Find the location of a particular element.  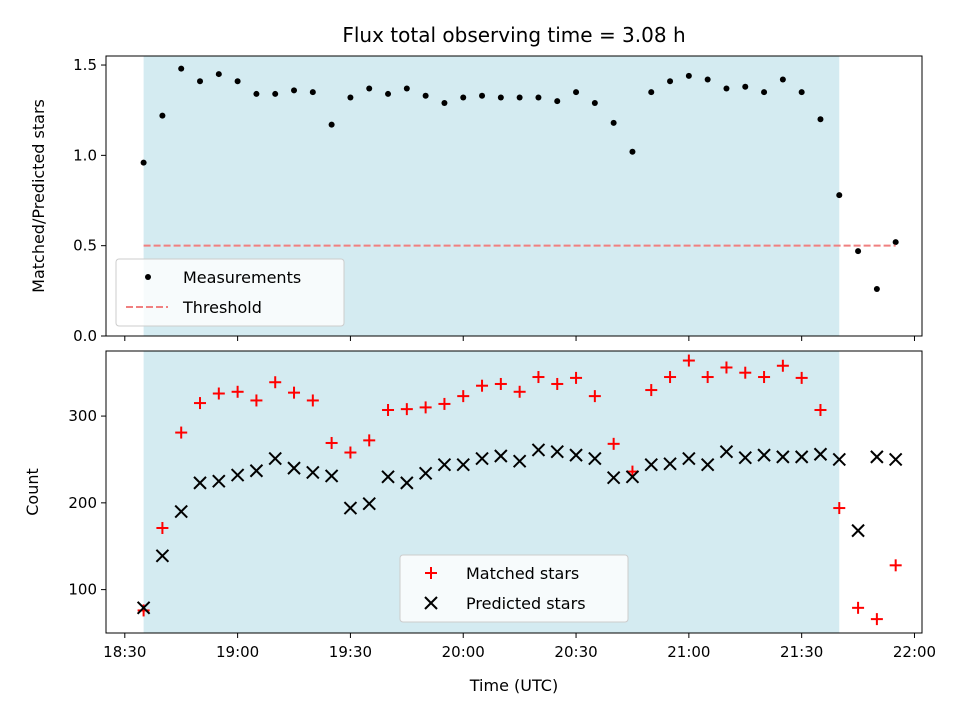

legend-predicted-label: Predicted stars is located at coordinates (526, 603).